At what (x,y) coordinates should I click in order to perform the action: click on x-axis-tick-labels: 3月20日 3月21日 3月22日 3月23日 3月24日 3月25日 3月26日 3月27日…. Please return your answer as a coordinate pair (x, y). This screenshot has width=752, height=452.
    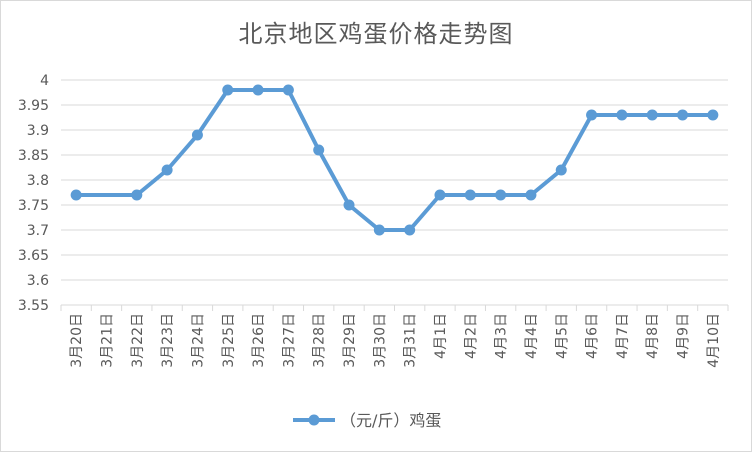
    Looking at the image, I should click on (395, 340).